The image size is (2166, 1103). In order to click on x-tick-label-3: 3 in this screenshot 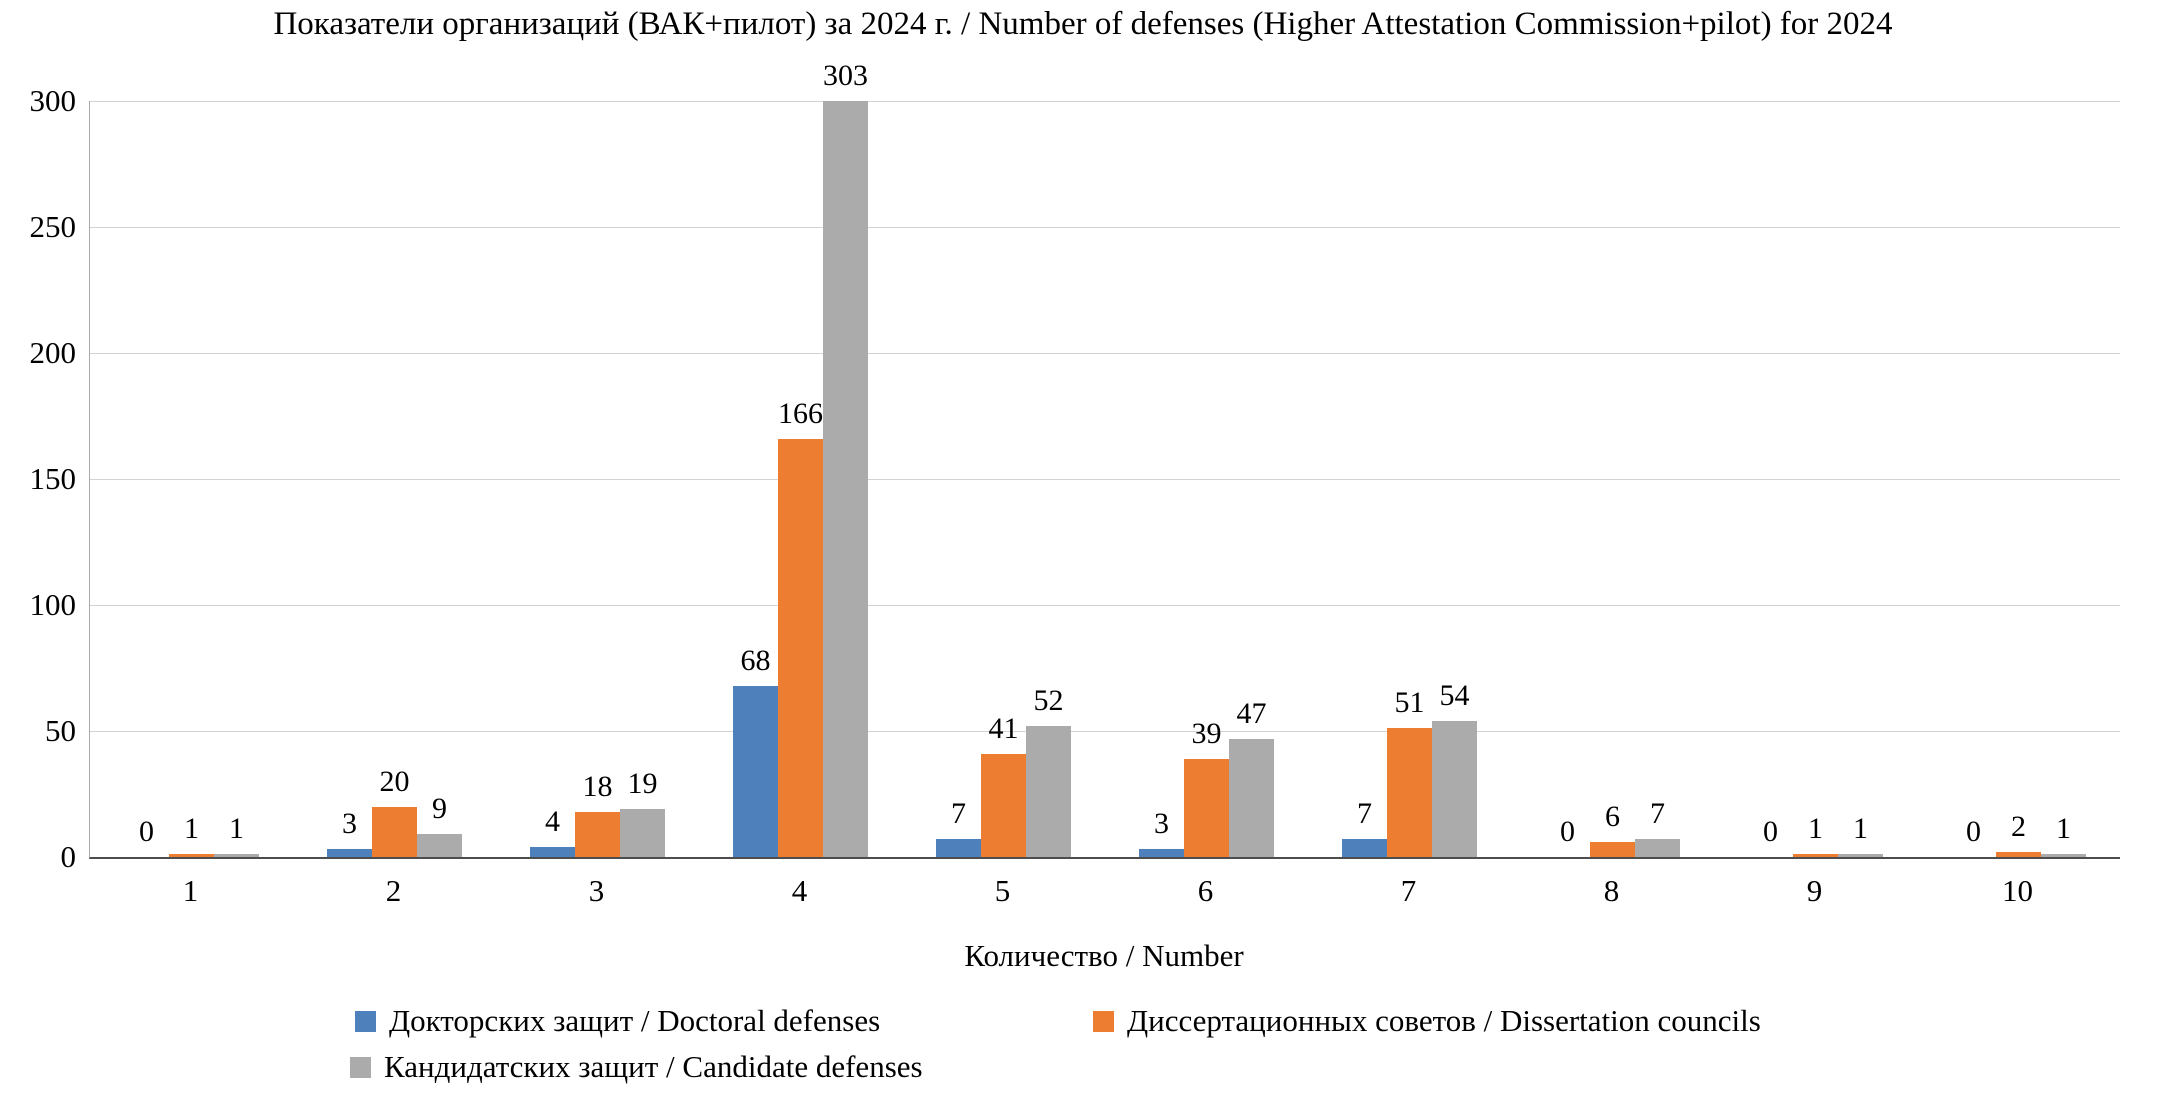, I will do `click(596, 890)`.